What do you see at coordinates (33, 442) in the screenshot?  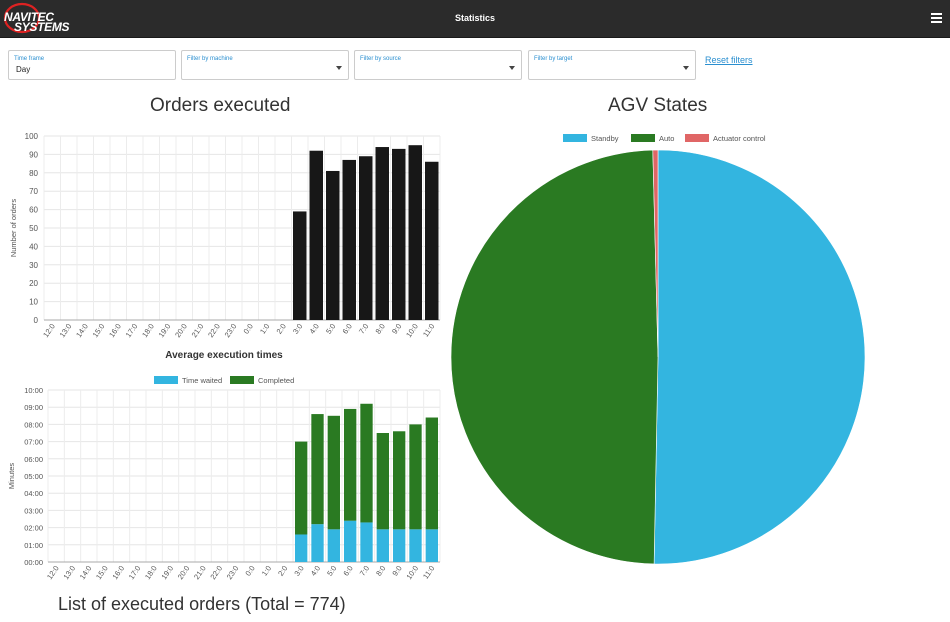 I see `y-tick-label: 07:00` at bounding box center [33, 442].